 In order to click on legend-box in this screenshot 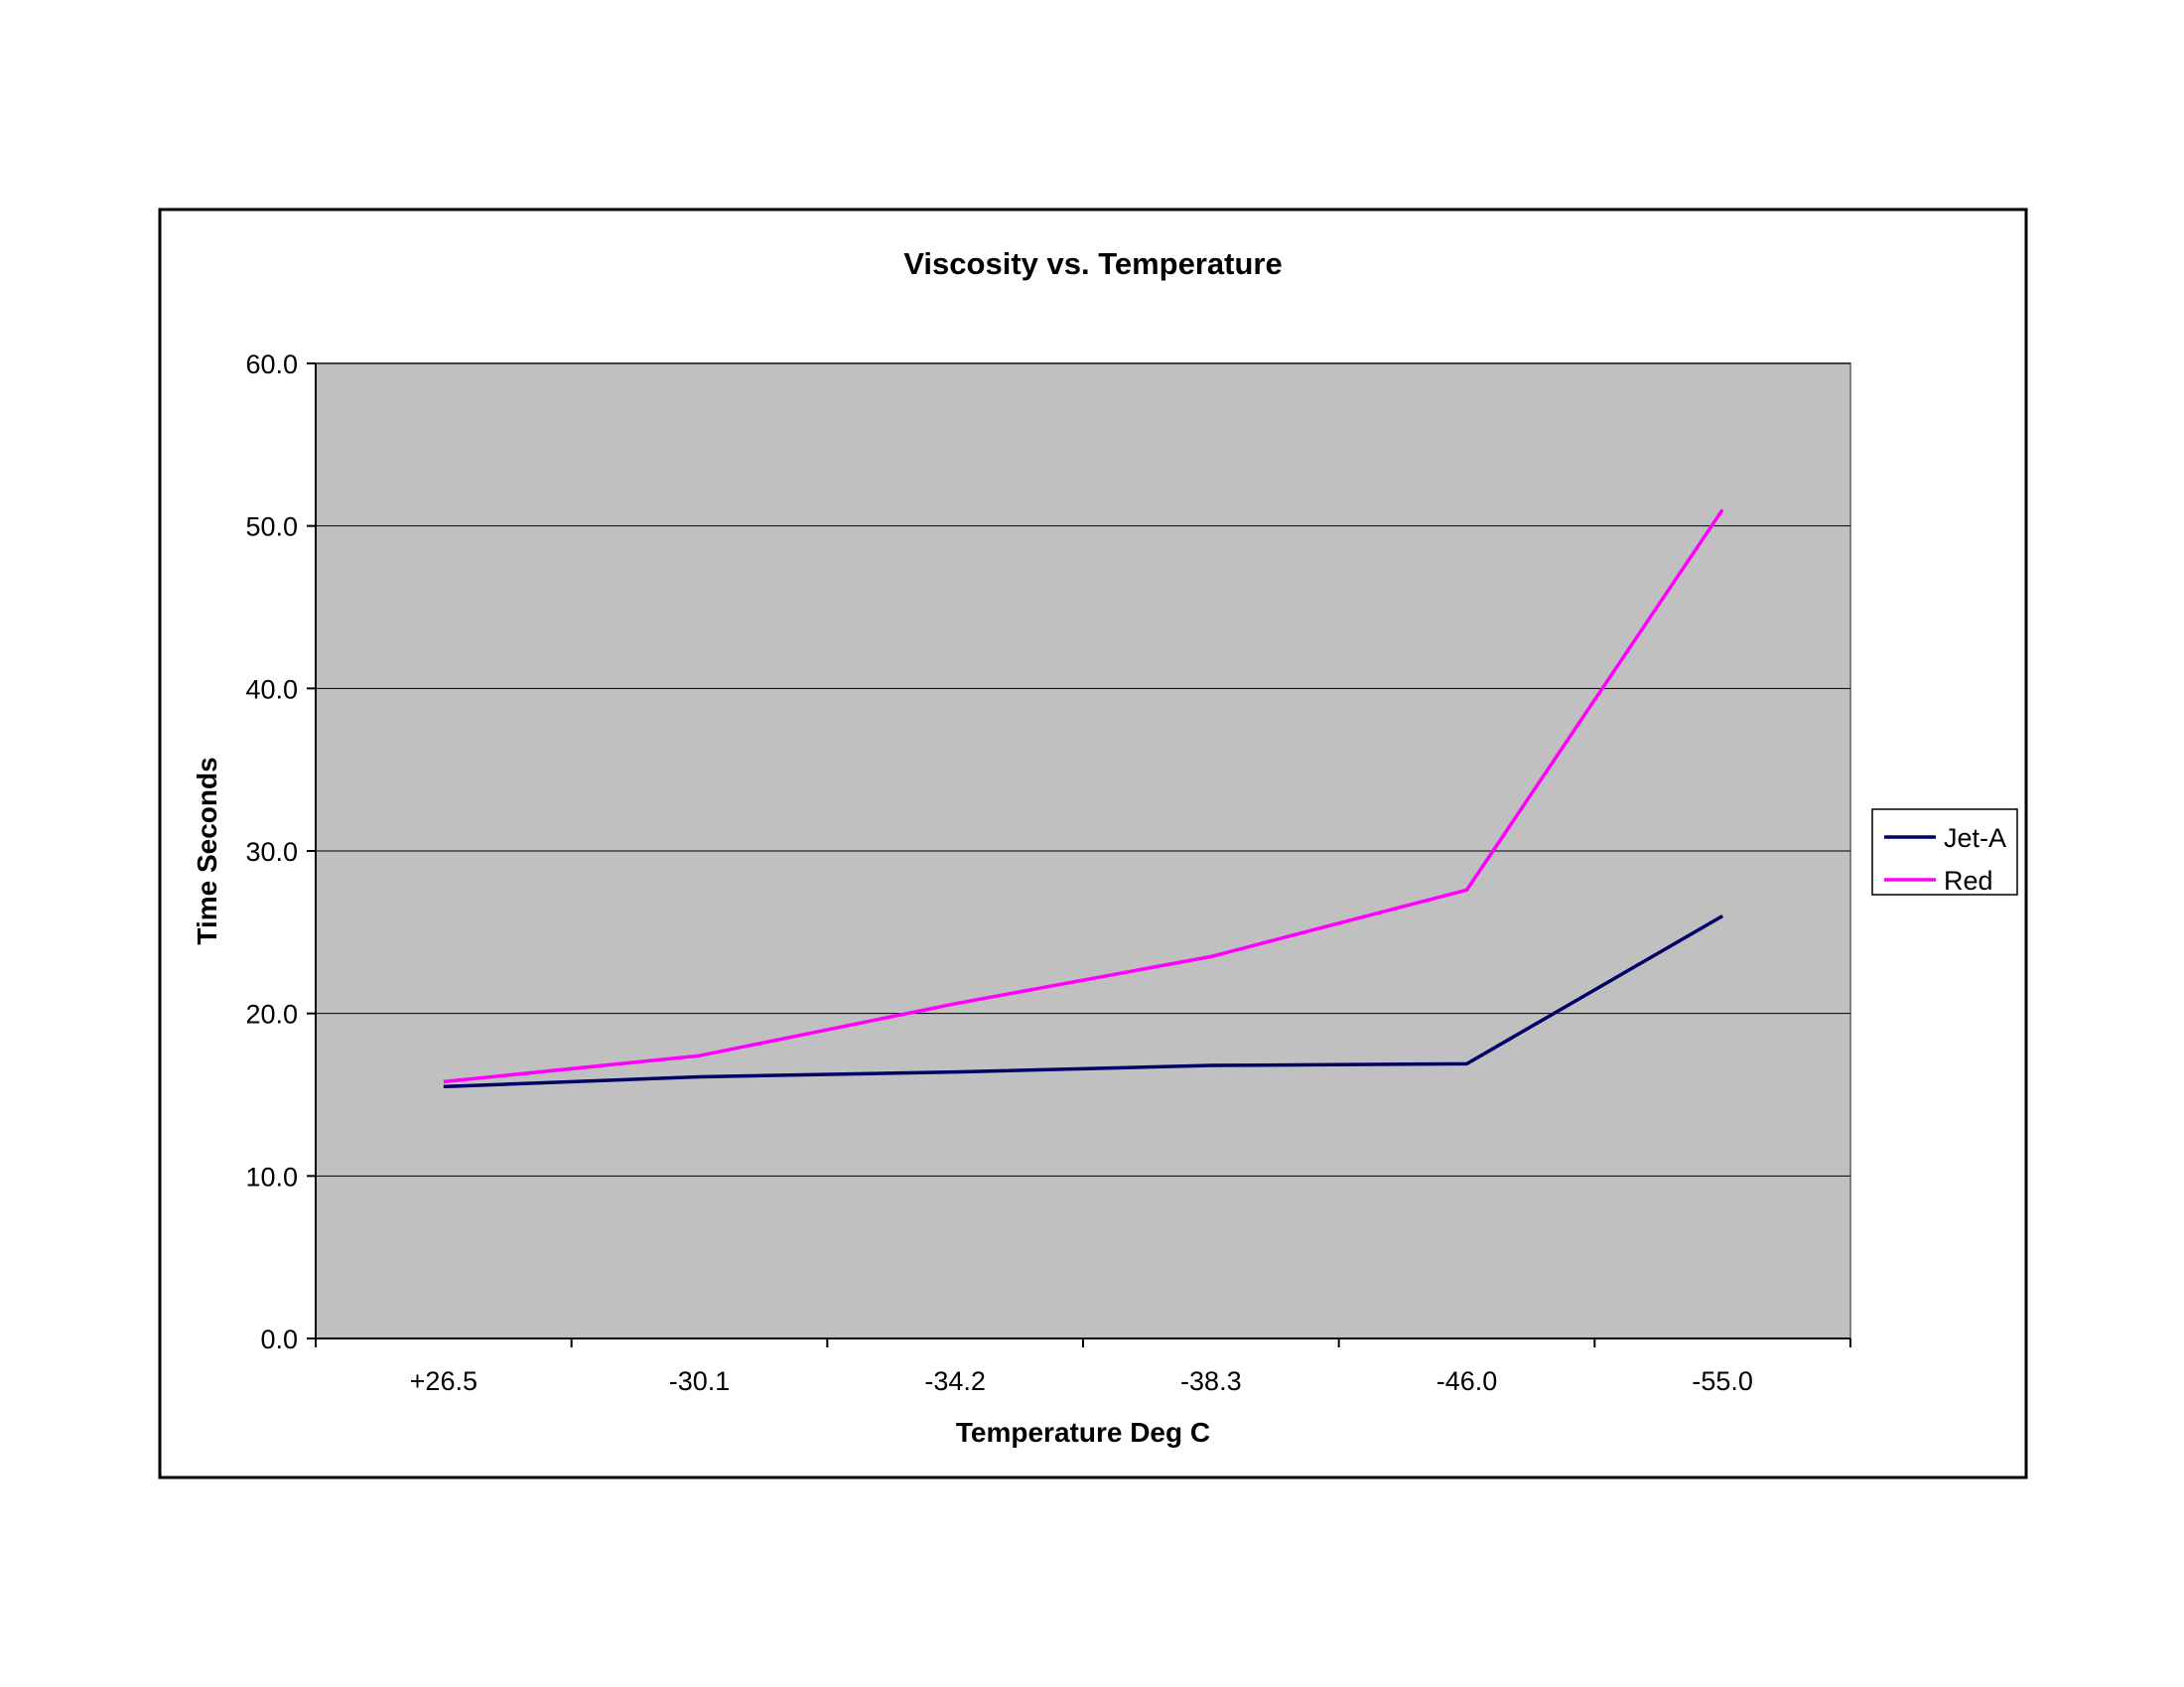, I will do `click(1944, 852)`.